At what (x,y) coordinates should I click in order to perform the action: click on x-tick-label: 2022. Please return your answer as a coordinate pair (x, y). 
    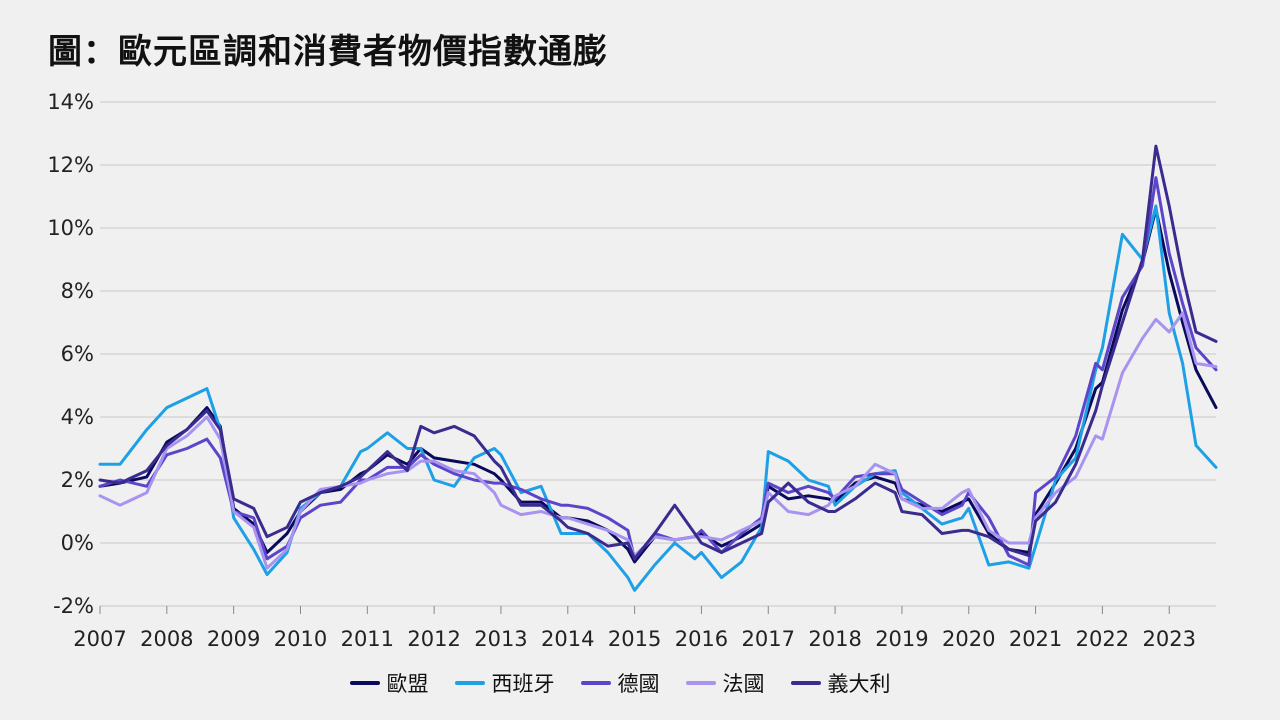
    Looking at the image, I should click on (1102, 639).